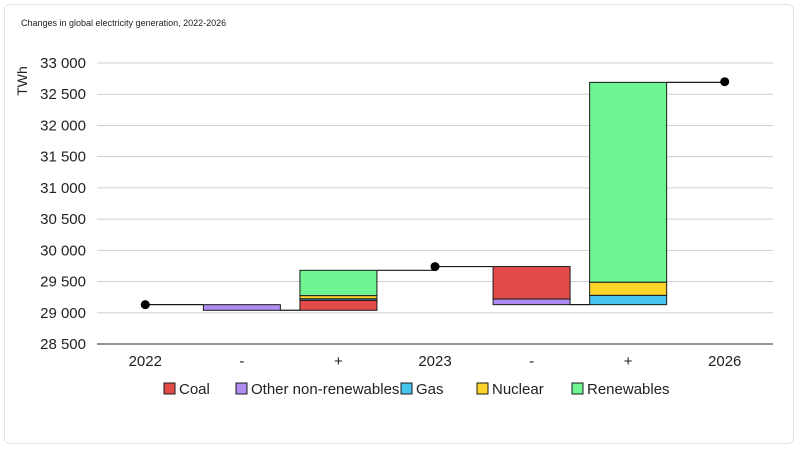  Describe the element at coordinates (63, 157) in the screenshot. I see `y-tick-label: 31 500` at that location.